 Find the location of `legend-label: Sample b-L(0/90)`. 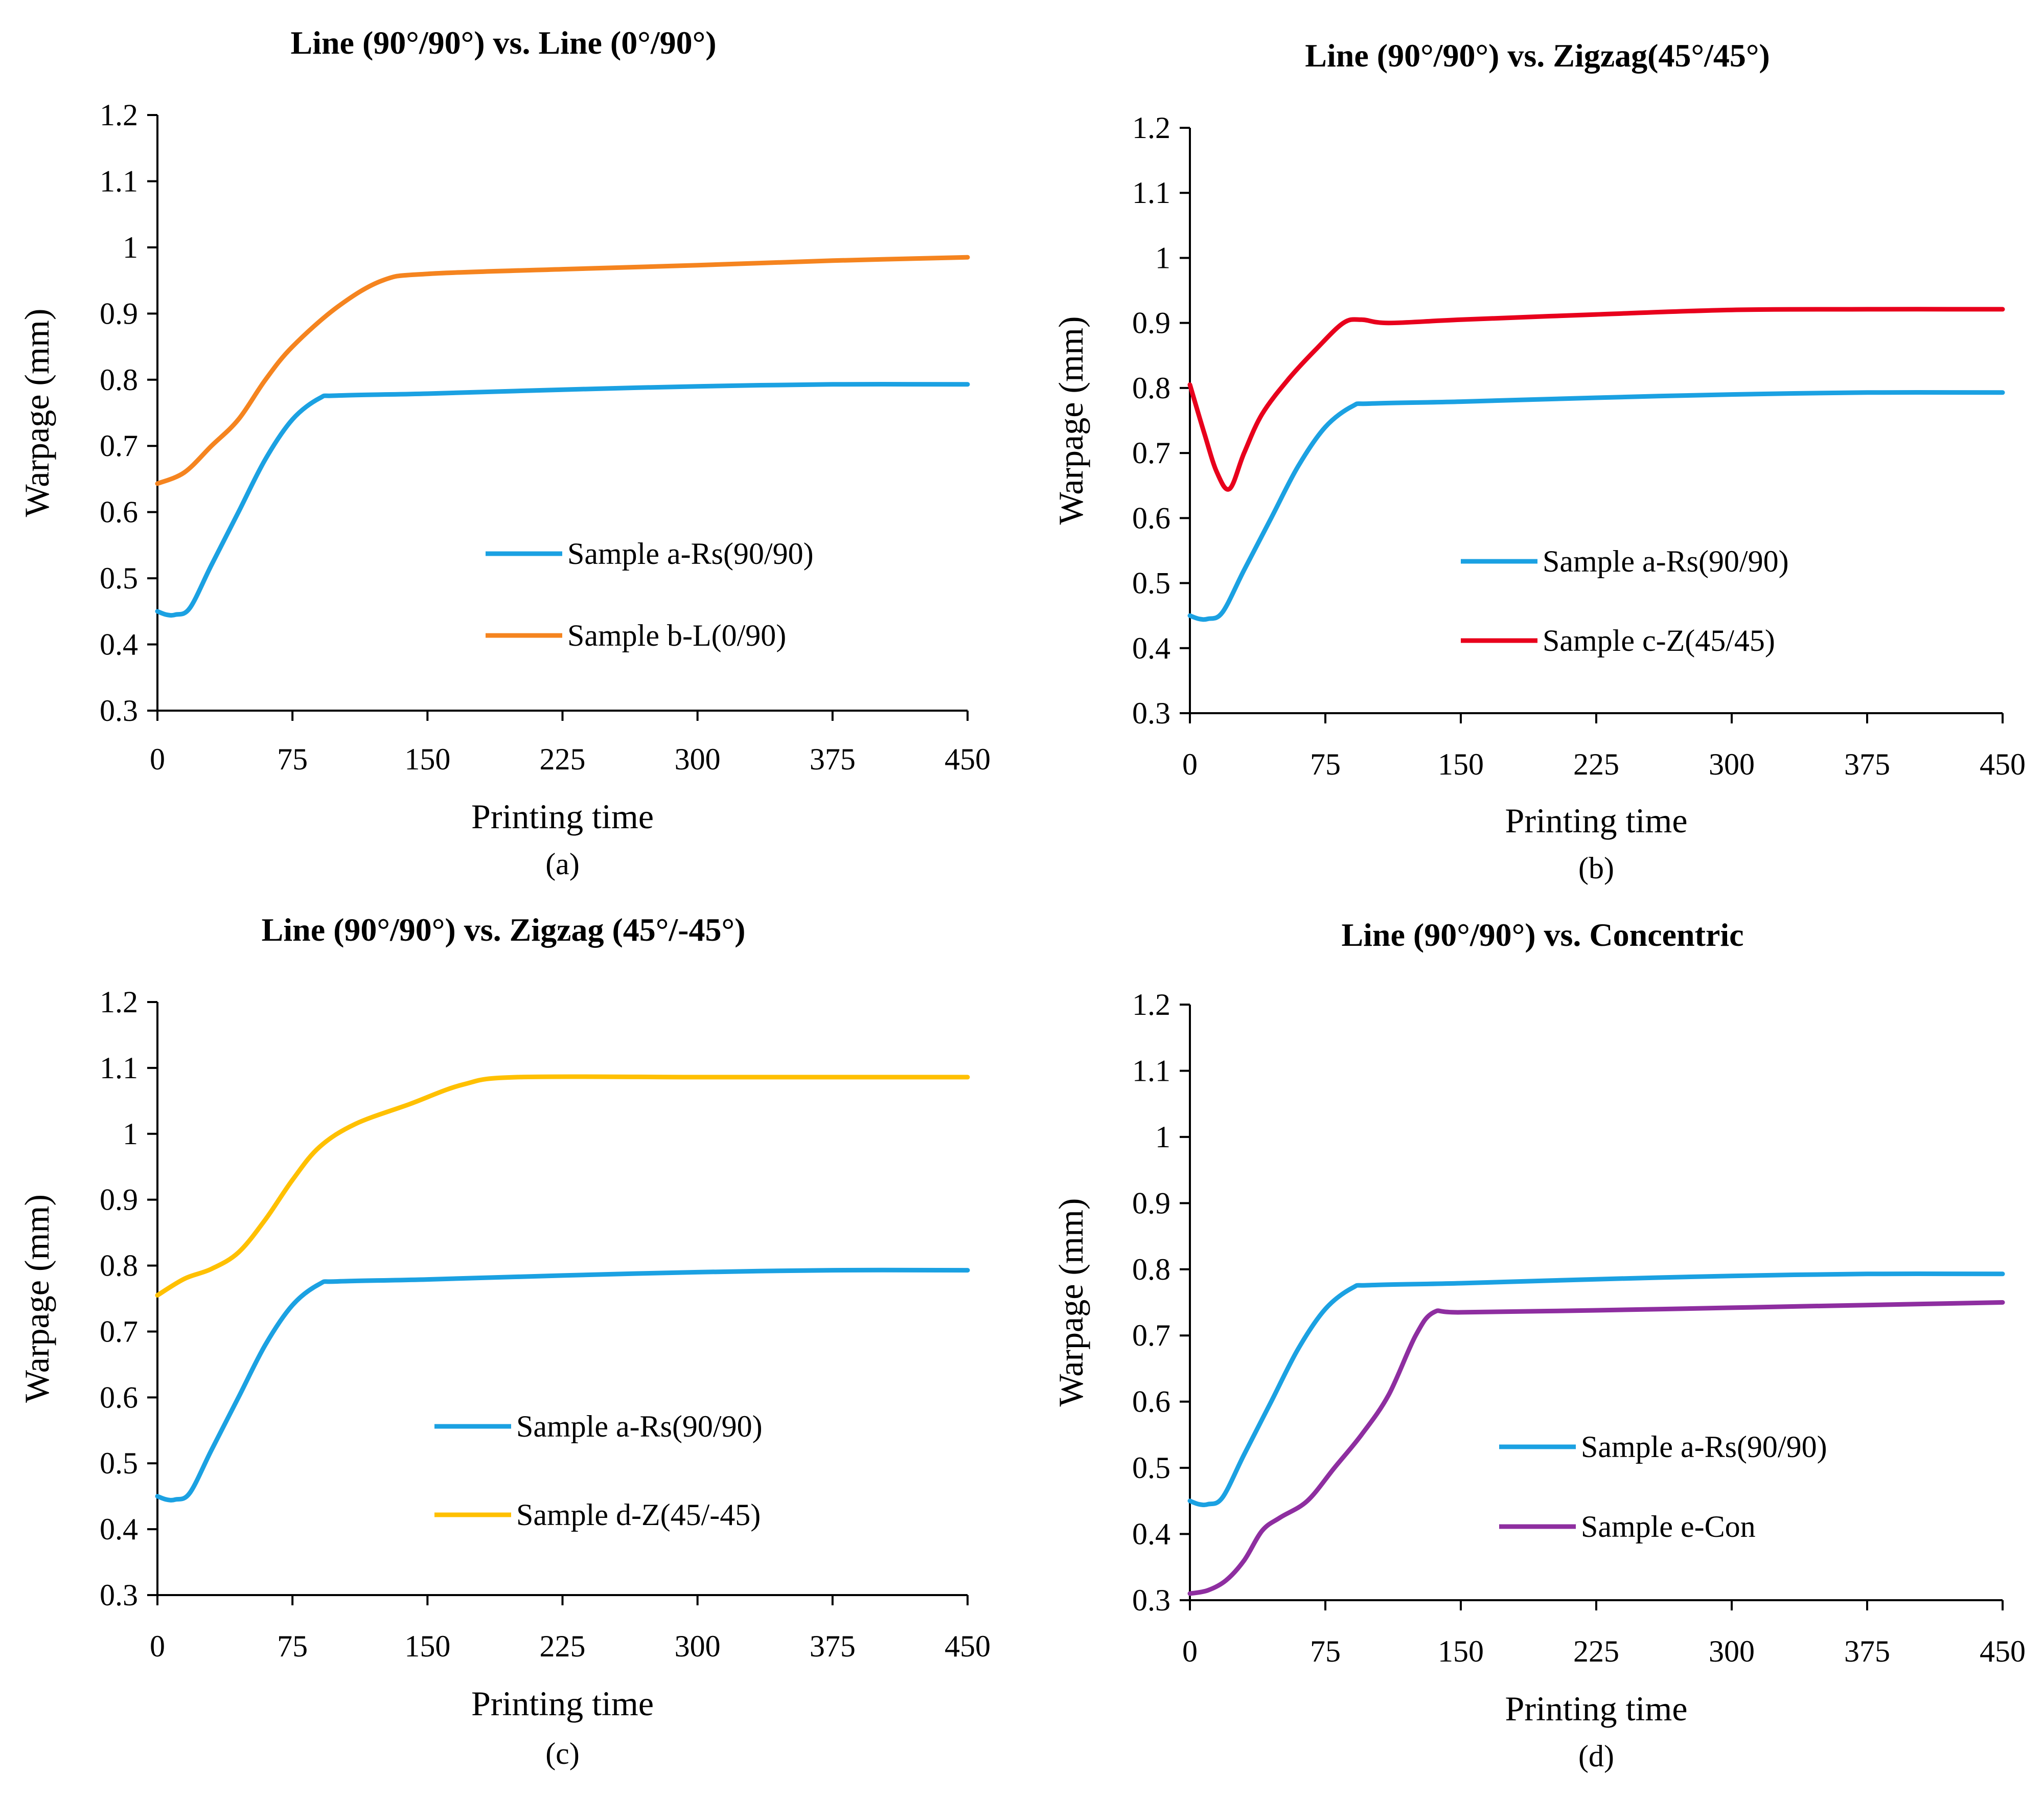

legend-label: Sample b-L(0/90) is located at coordinates (676, 635).